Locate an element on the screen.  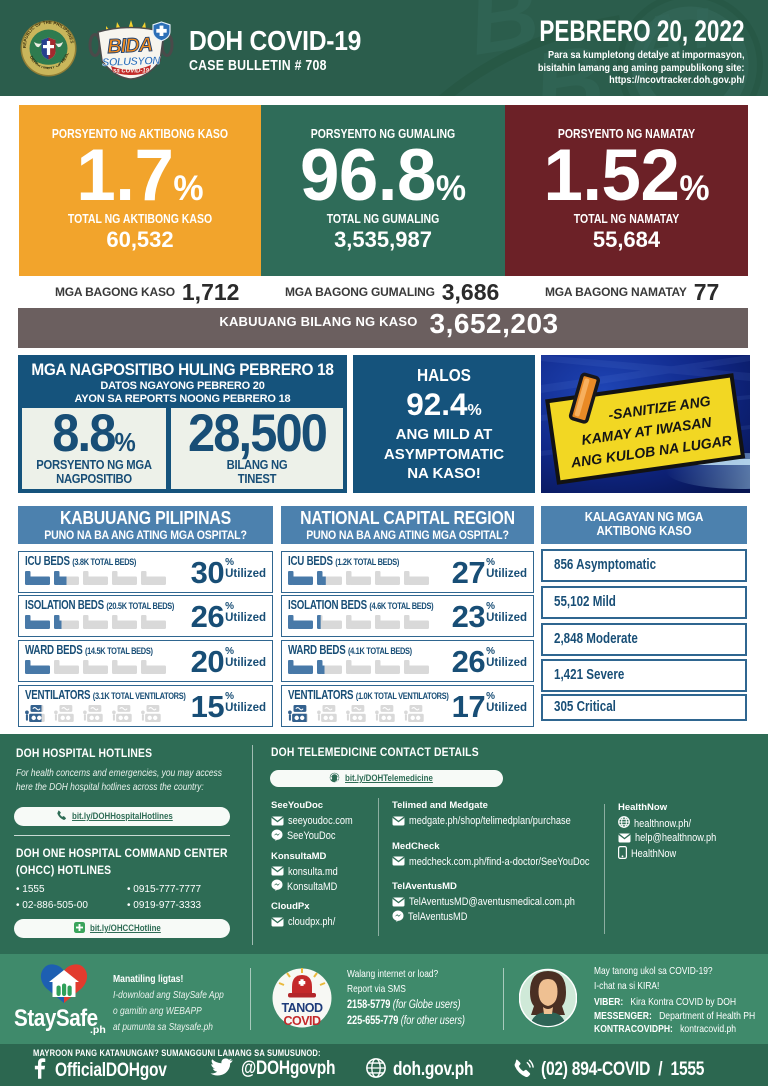
svg-text: StaySafe is located at coordinates (56, 1018).